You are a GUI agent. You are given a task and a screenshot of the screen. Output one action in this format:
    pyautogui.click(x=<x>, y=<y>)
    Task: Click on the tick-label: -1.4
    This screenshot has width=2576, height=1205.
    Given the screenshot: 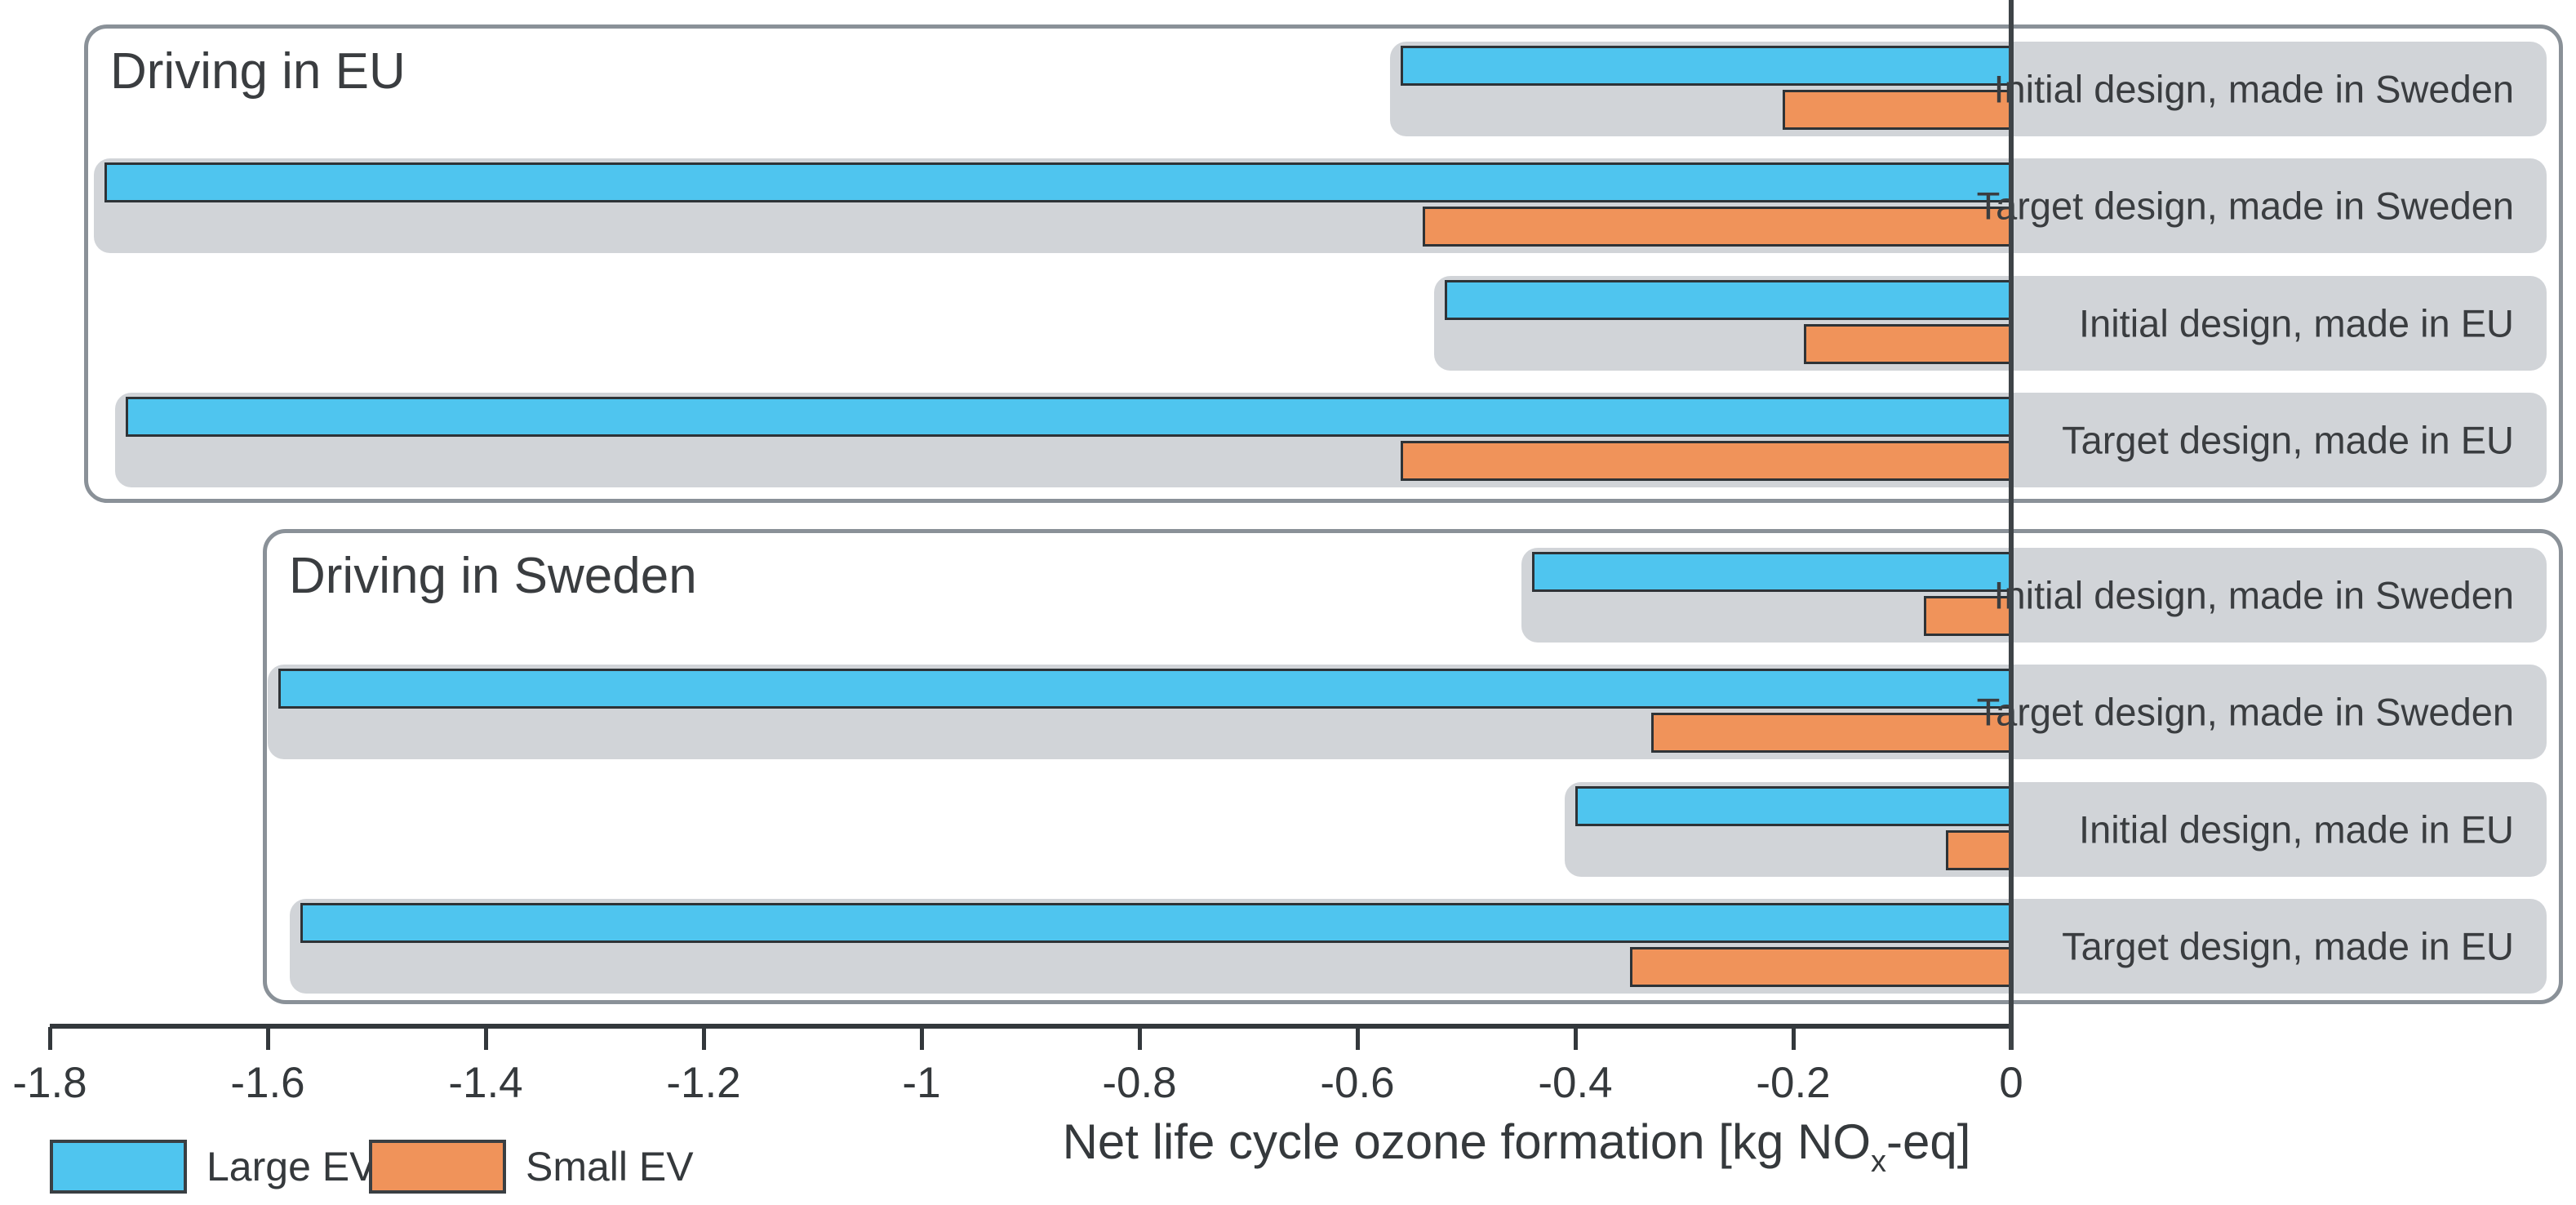 What is the action you would take?
    pyautogui.click(x=485, y=1083)
    